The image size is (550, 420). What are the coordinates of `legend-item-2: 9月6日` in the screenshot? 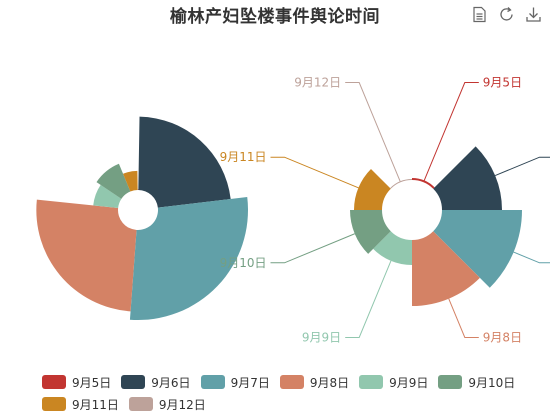 It's located at (156, 382).